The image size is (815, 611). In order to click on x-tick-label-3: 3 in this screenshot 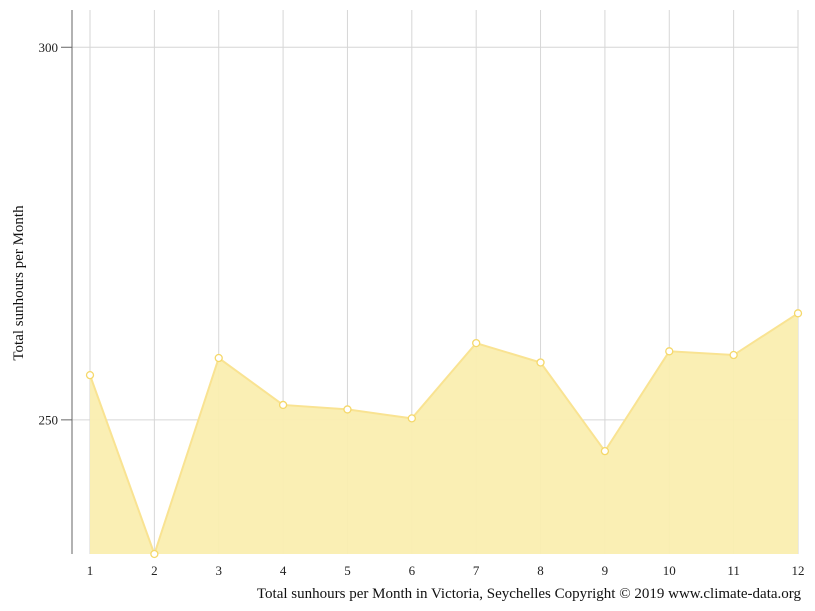, I will do `click(218, 570)`.